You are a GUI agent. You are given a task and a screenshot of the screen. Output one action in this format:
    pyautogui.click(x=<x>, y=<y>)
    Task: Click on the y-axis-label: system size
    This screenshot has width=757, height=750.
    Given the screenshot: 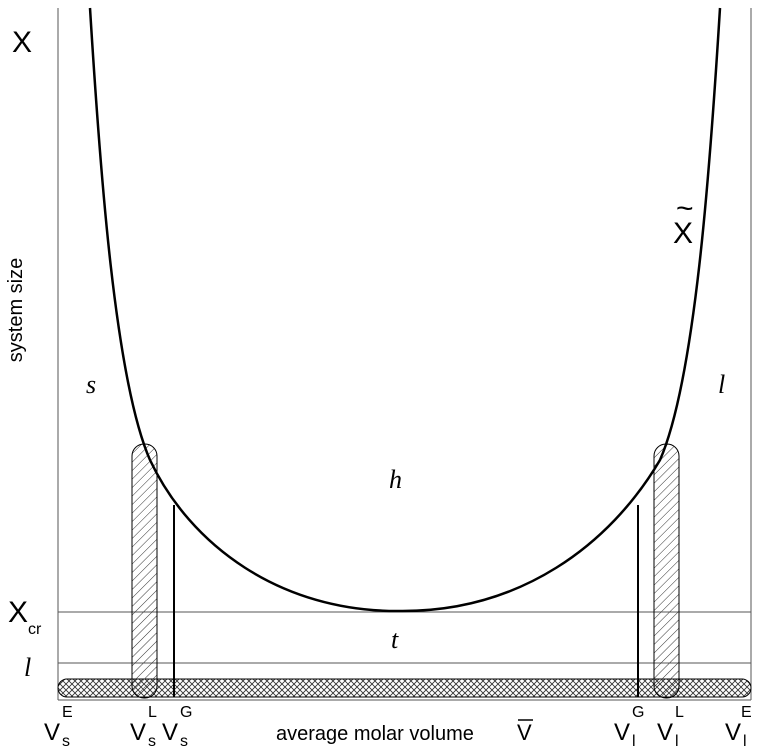 What is the action you would take?
    pyautogui.click(x=16, y=310)
    